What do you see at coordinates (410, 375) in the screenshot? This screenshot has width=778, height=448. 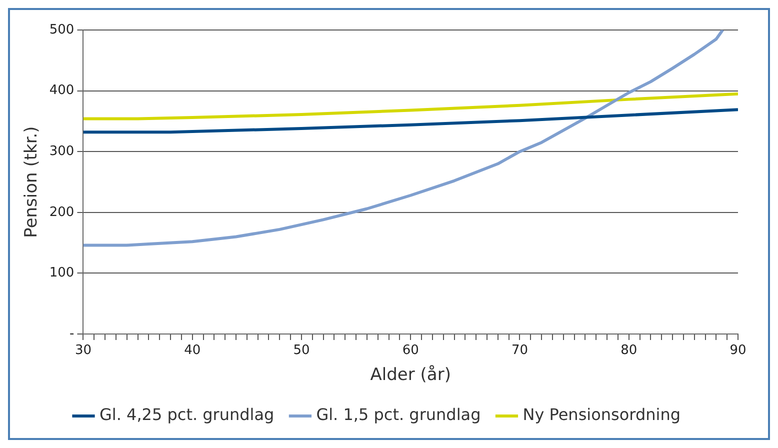 I see `x-axis-title: Alder (år)` at bounding box center [410, 375].